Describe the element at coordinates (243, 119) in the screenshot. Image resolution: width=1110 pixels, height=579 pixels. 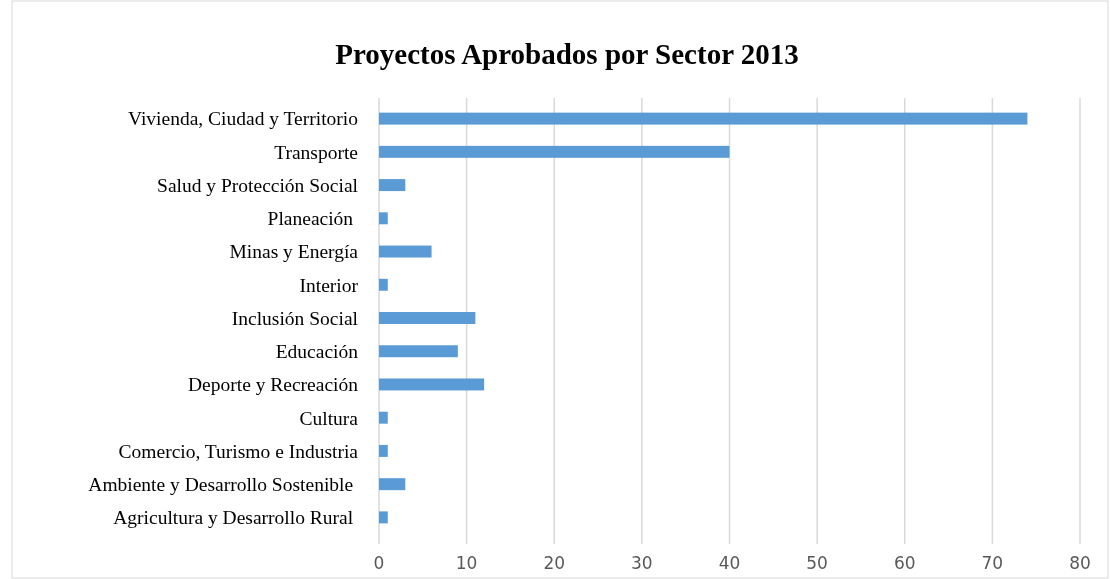
I see `y-tick-label: Vivienda, Ciudad y Territorio` at that location.